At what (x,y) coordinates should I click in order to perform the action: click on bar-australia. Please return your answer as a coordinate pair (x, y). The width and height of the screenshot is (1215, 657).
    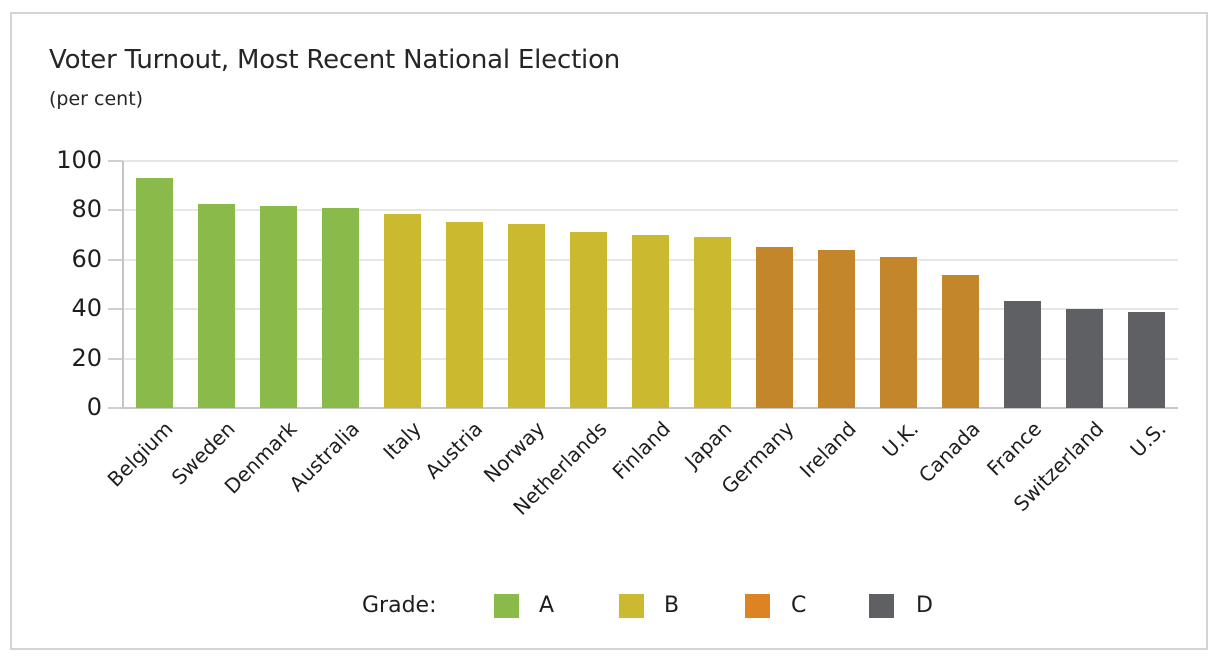
    Looking at the image, I should click on (340, 307).